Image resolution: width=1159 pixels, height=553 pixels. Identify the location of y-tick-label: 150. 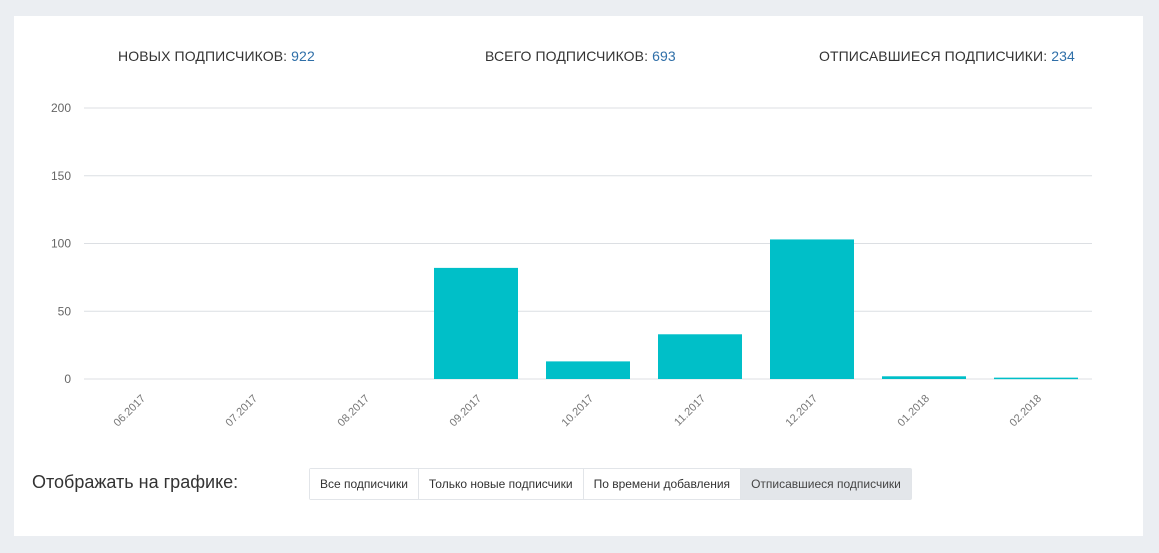
(61, 176).